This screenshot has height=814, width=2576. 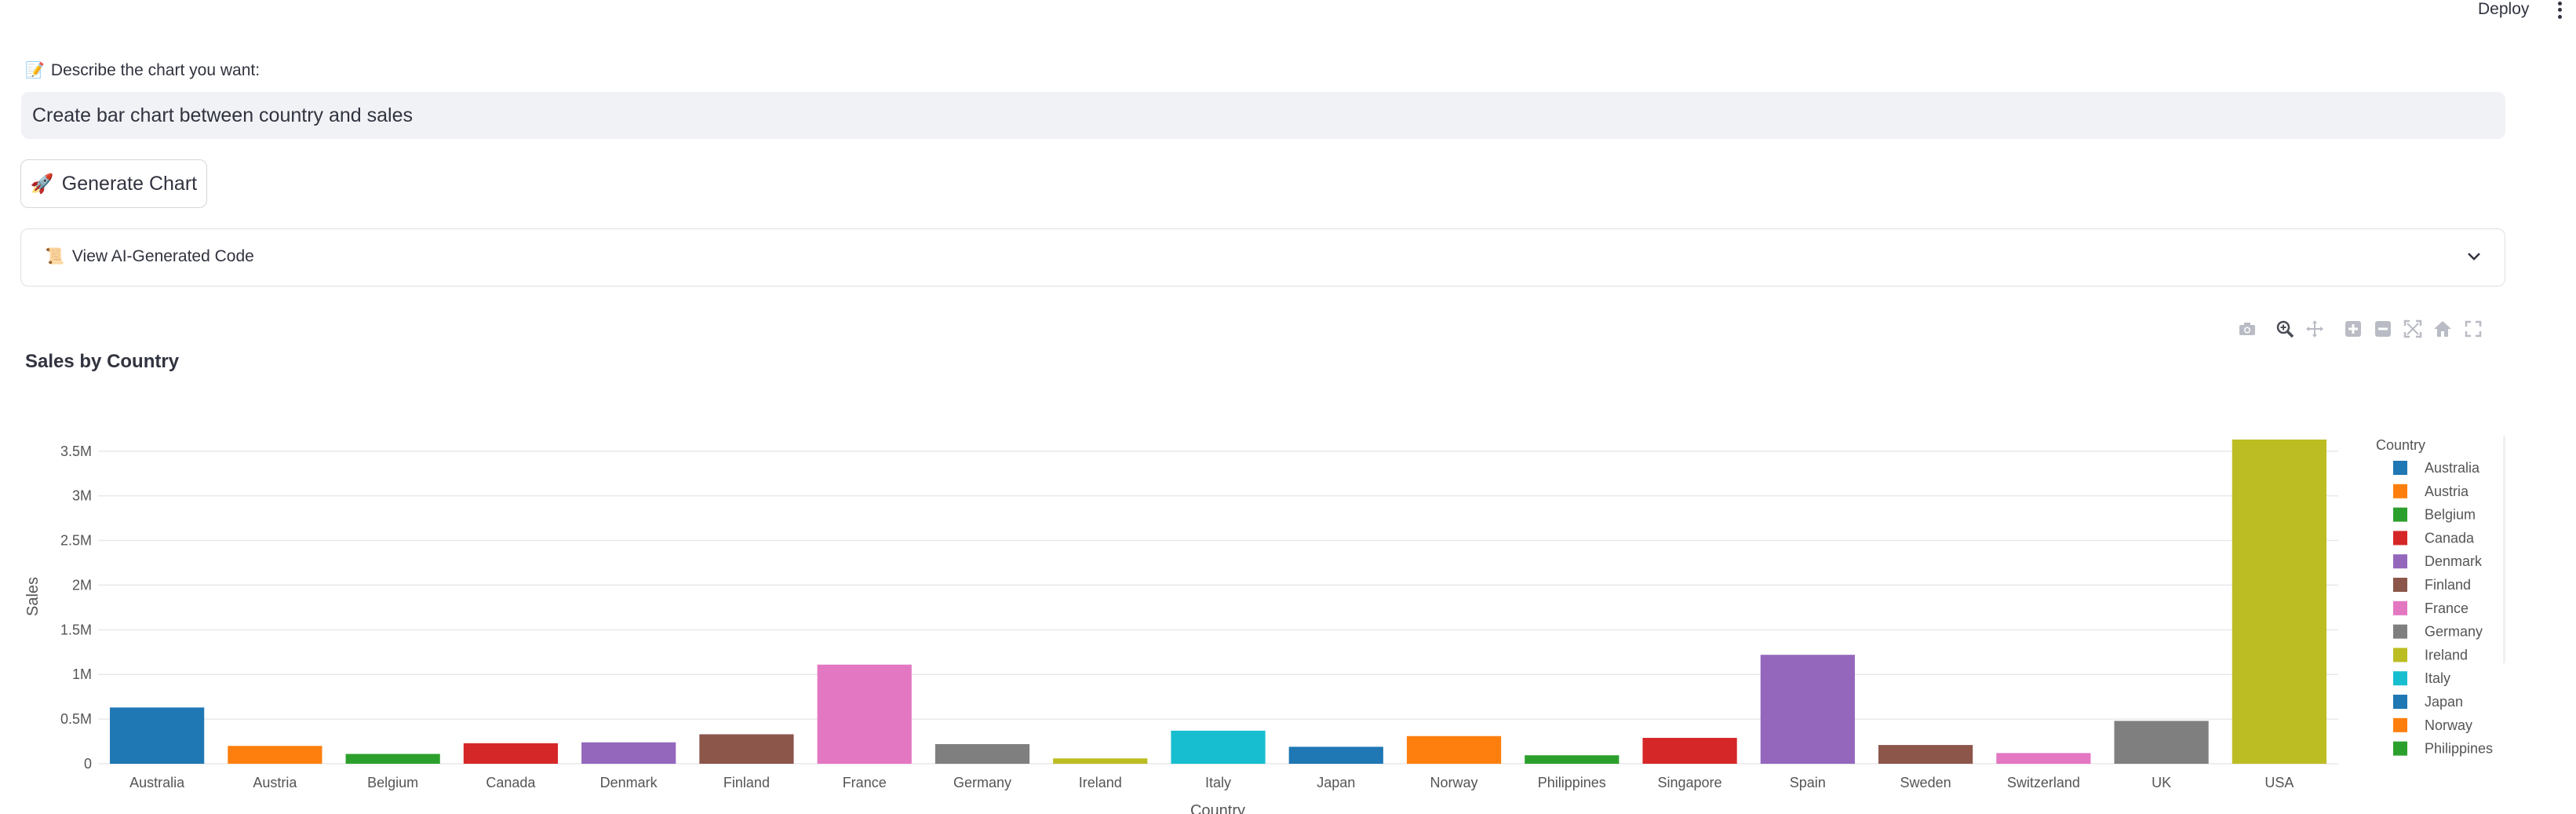 I want to click on x-tick-label: Australia, so click(x=157, y=782).